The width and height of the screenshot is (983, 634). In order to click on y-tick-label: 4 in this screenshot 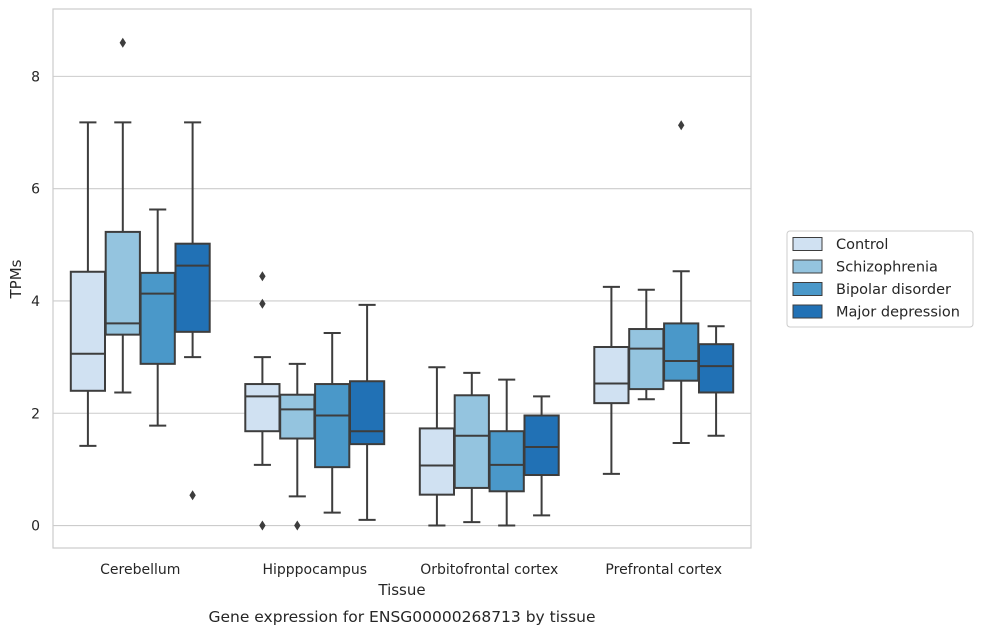, I will do `click(35, 302)`.